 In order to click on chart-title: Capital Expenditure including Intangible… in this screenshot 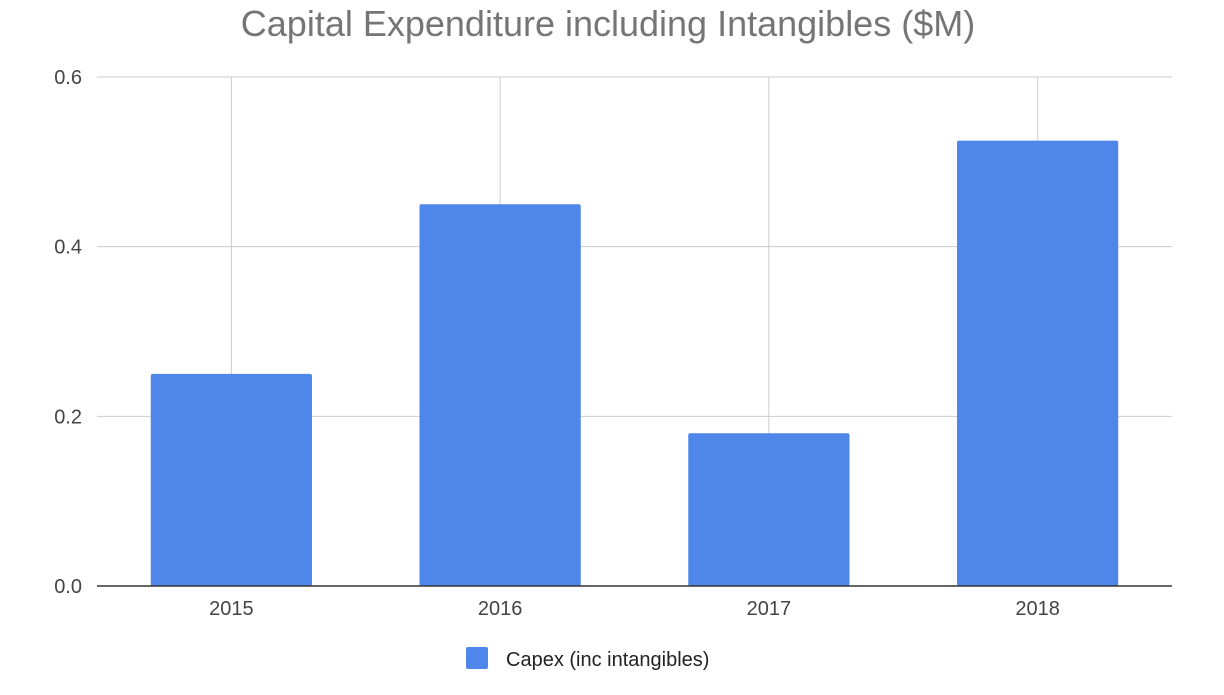, I will do `click(608, 23)`.